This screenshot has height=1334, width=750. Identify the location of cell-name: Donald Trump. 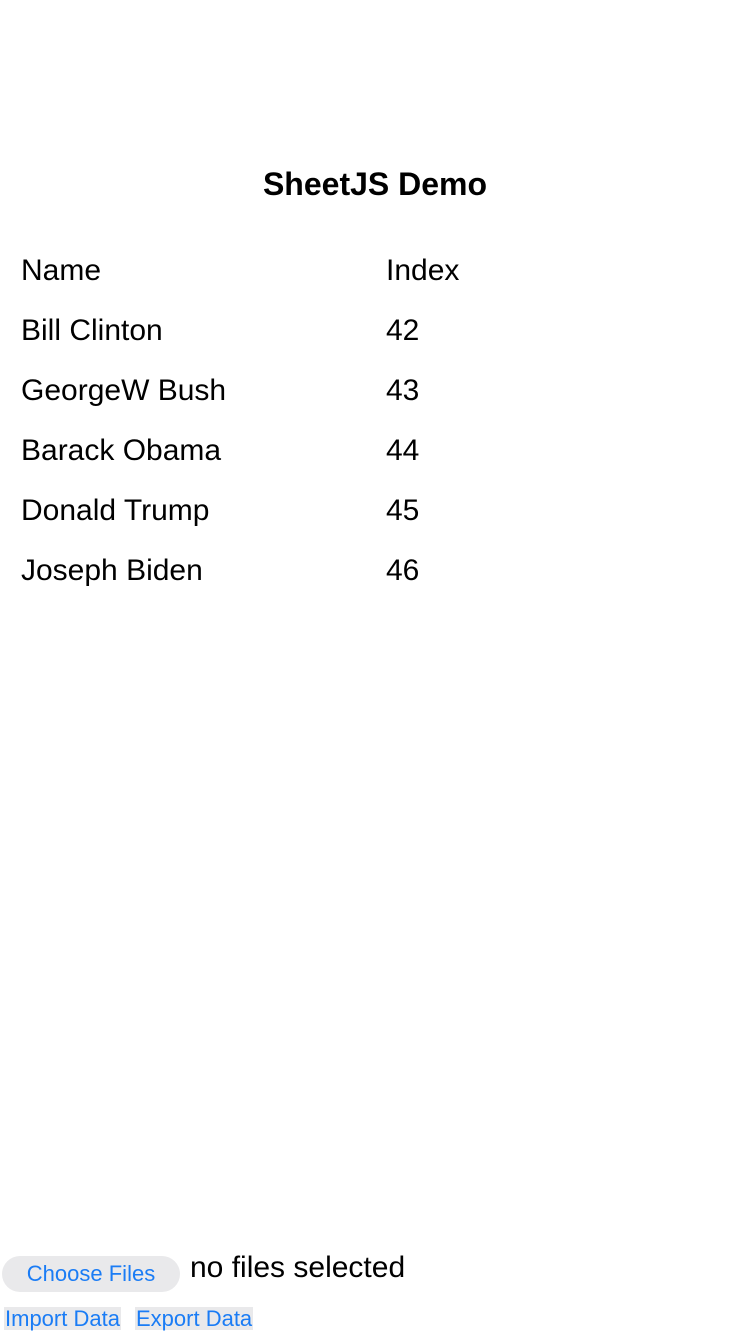
(115, 510).